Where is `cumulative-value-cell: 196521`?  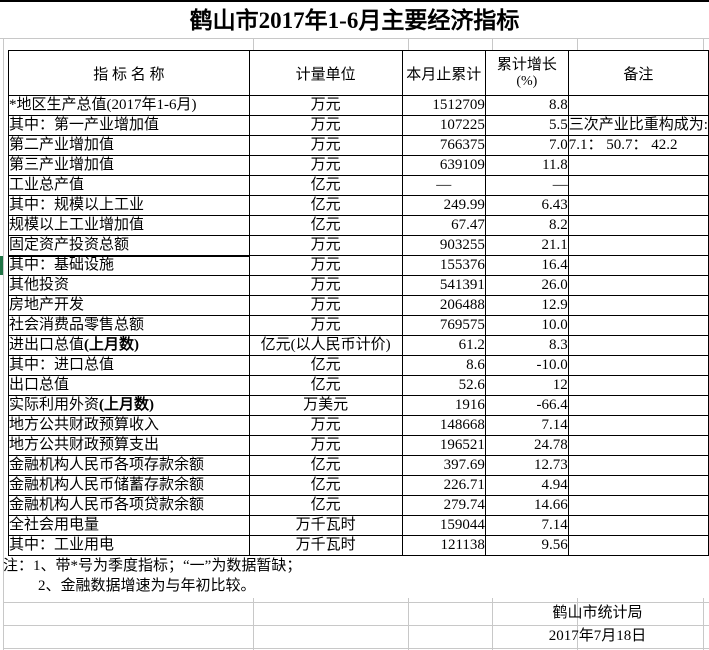 cumulative-value-cell: 196521 is located at coordinates (443, 445).